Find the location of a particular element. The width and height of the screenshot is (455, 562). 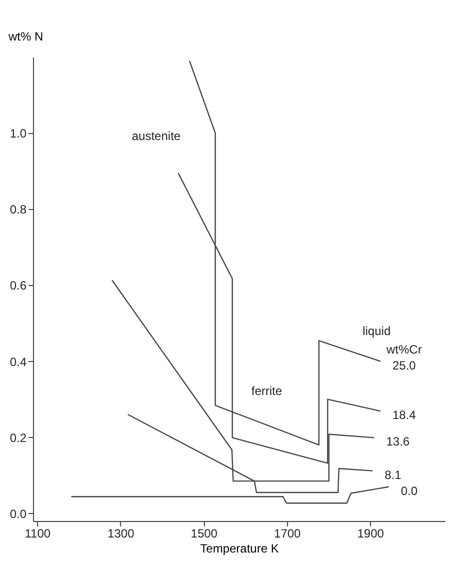

y-tick-label: 0.8 is located at coordinates (18, 209).